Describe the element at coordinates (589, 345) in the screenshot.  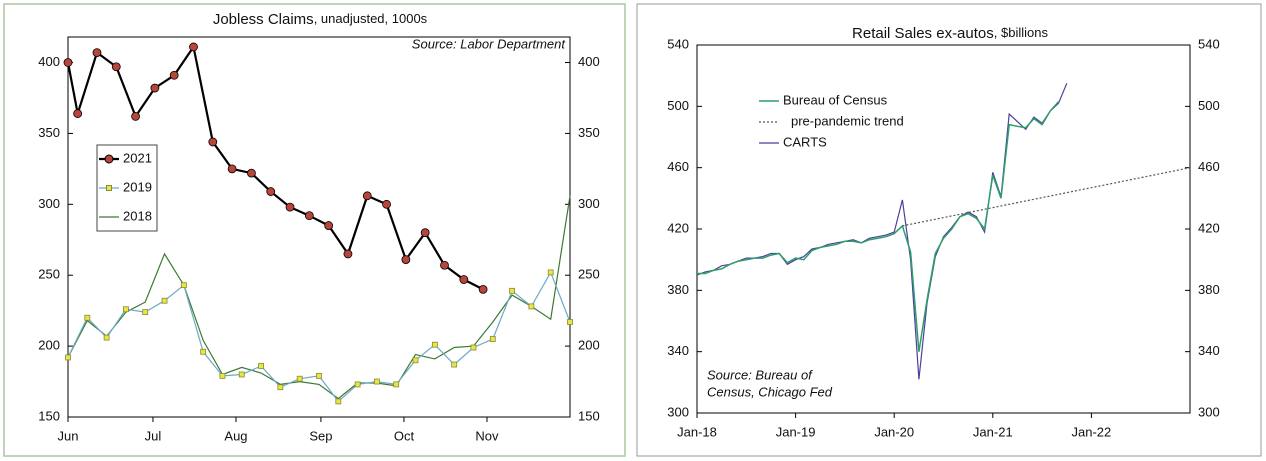
I see `y2-tick-label: 200` at that location.